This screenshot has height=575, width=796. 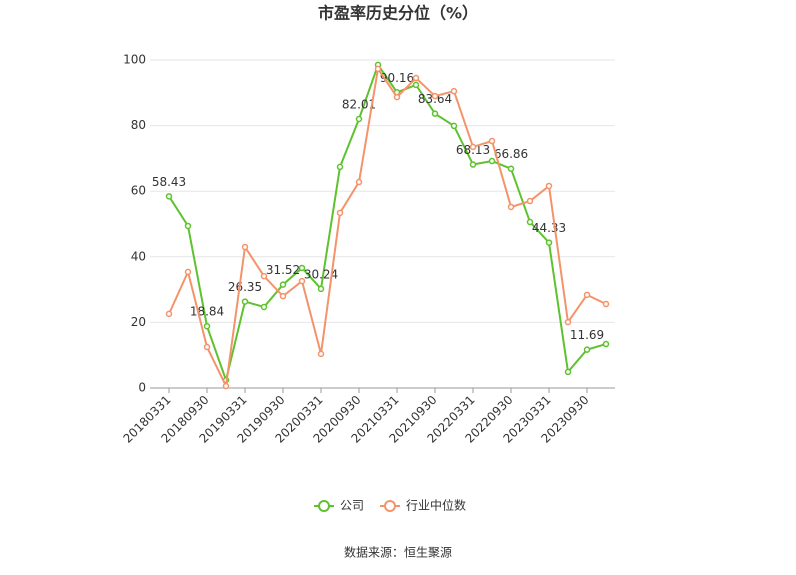 I want to click on legend-label: 公司, so click(x=352, y=506).